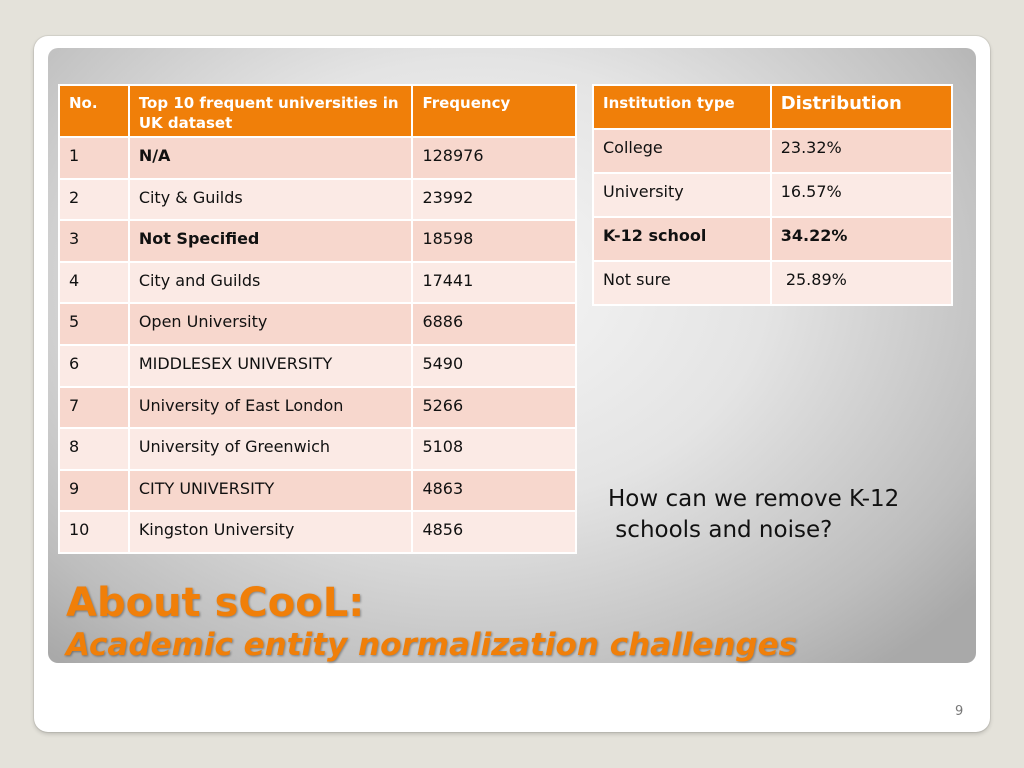 Image resolution: width=1024 pixels, height=768 pixels. Describe the element at coordinates (432, 645) in the screenshot. I see `title-subtitle: Academic entity normalization challenges` at that location.